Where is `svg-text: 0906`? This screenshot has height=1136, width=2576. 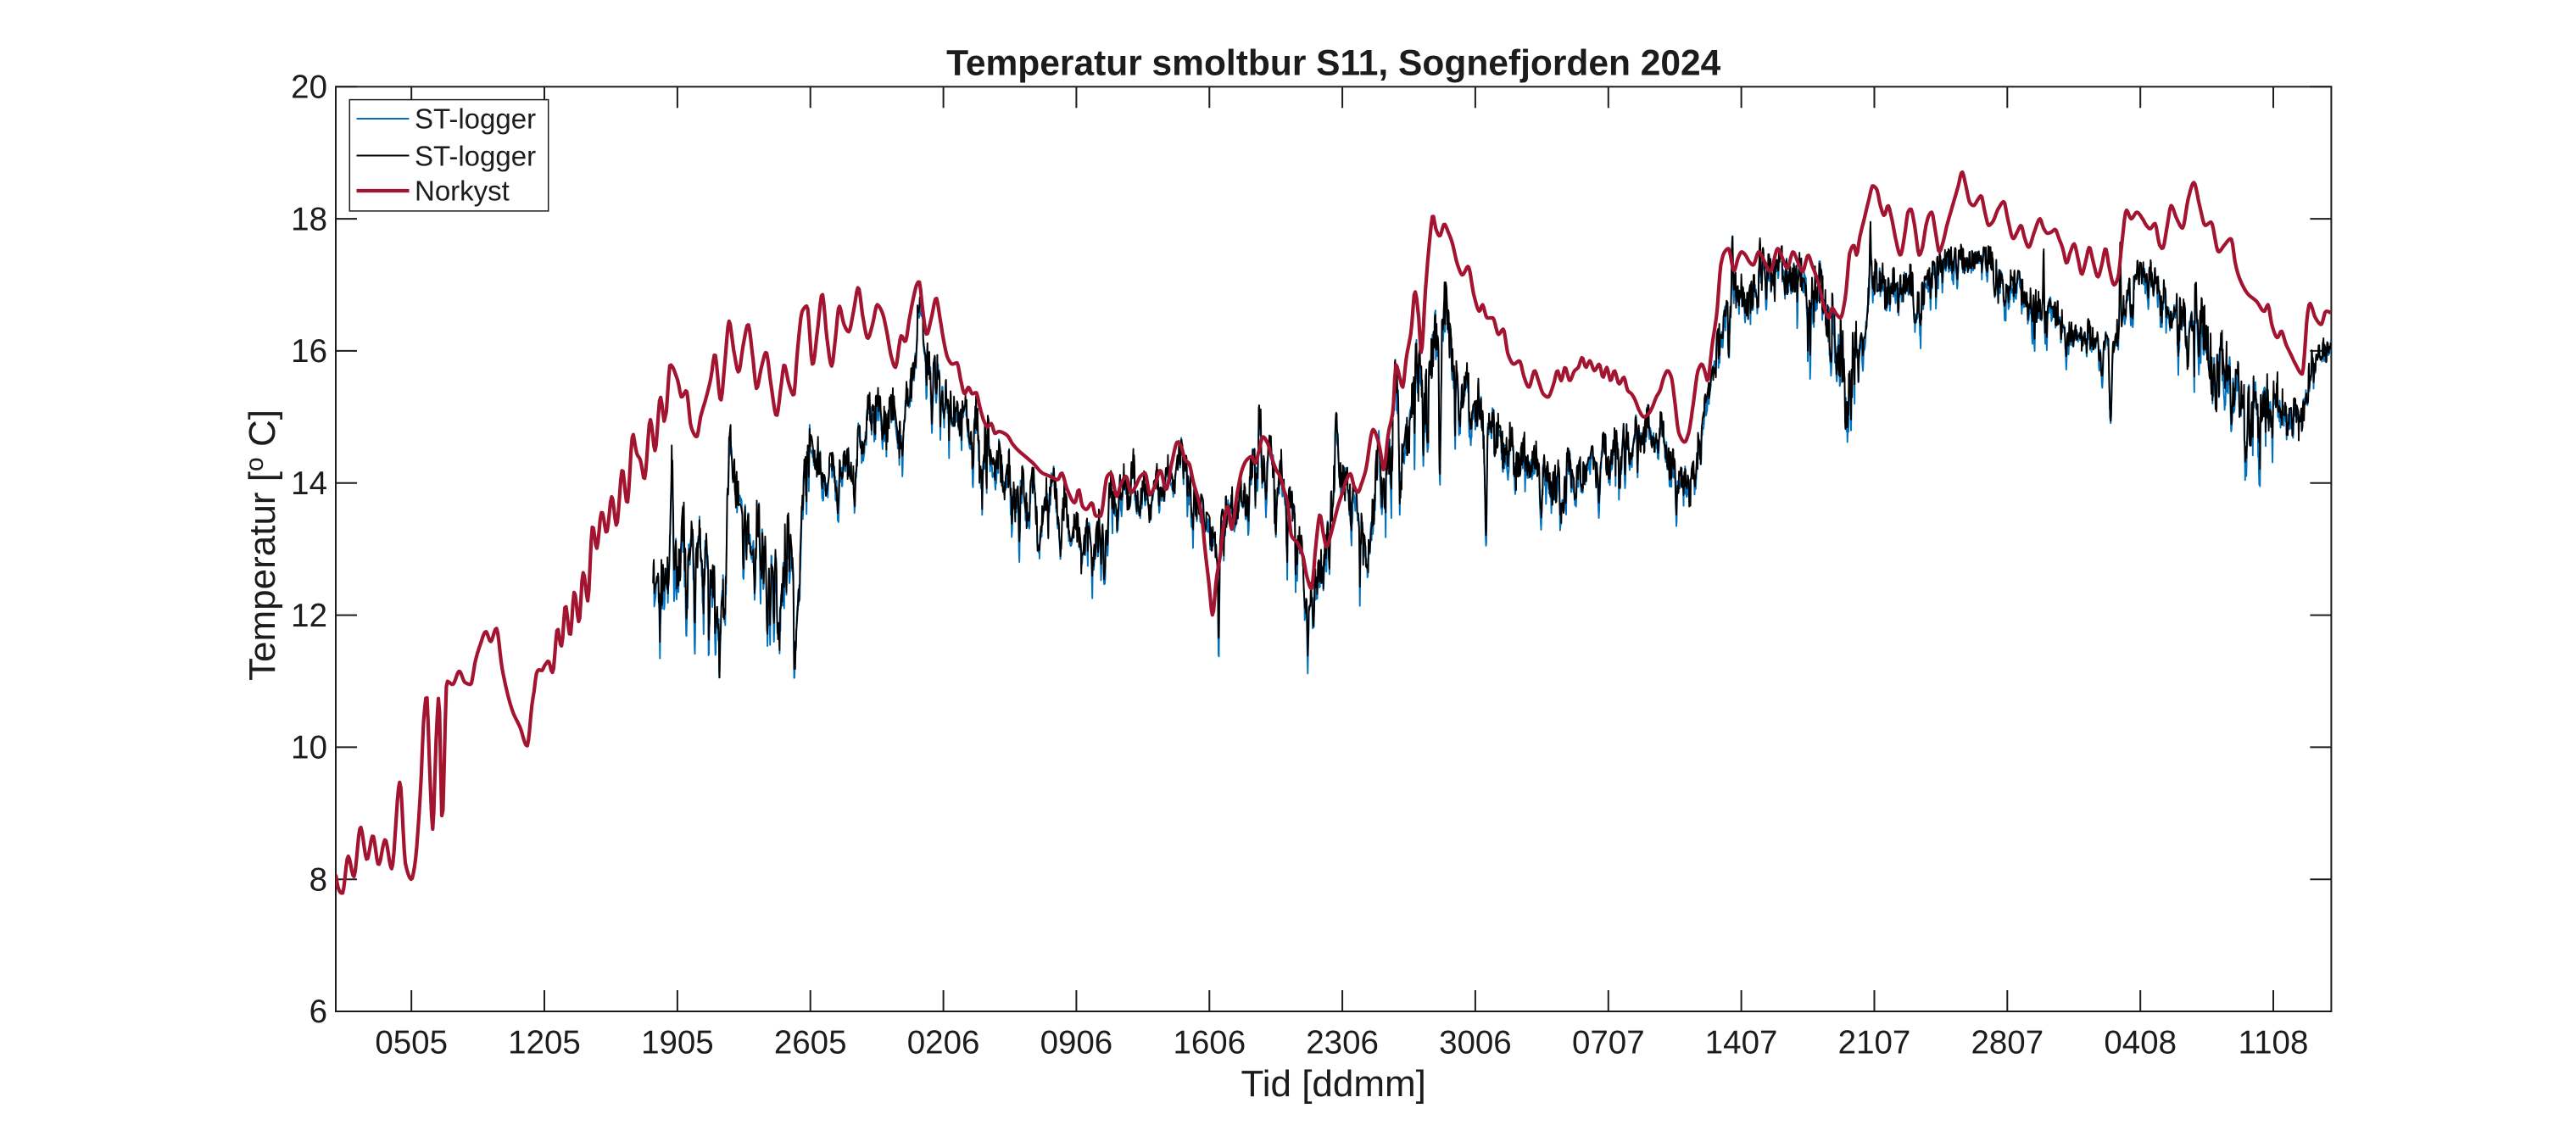
svg-text: 0906 is located at coordinates (1076, 1042).